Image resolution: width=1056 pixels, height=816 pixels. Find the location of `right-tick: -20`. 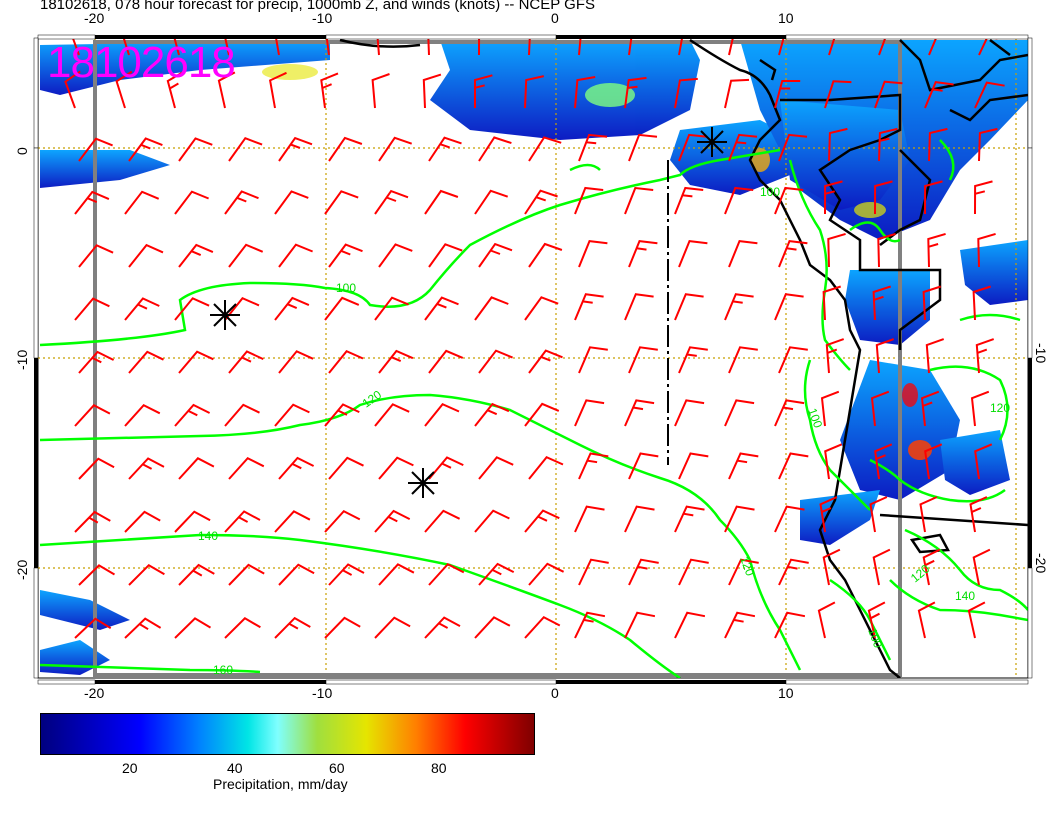

right-tick: -20 is located at coordinates (1041, 563).